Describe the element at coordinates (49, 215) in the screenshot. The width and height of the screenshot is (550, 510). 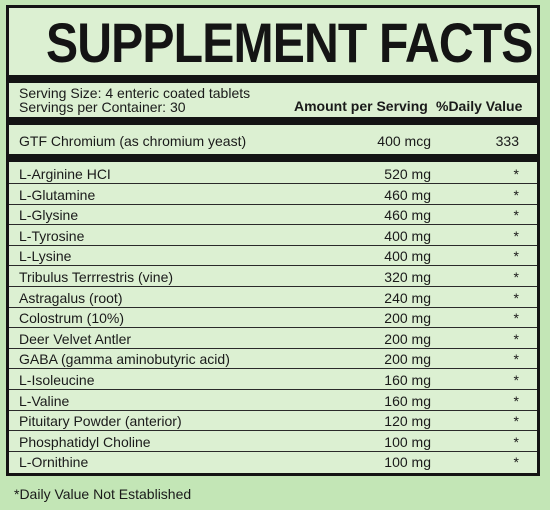
I see `ingredient-name: L-Glysine` at that location.